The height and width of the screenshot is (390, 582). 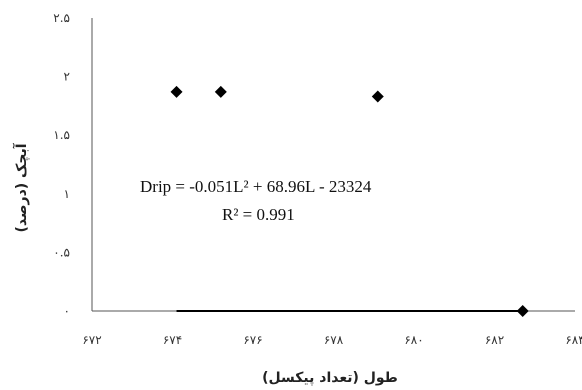 What do you see at coordinates (61, 135) in the screenshot?
I see `y-tick-label: ۱.۵` at bounding box center [61, 135].